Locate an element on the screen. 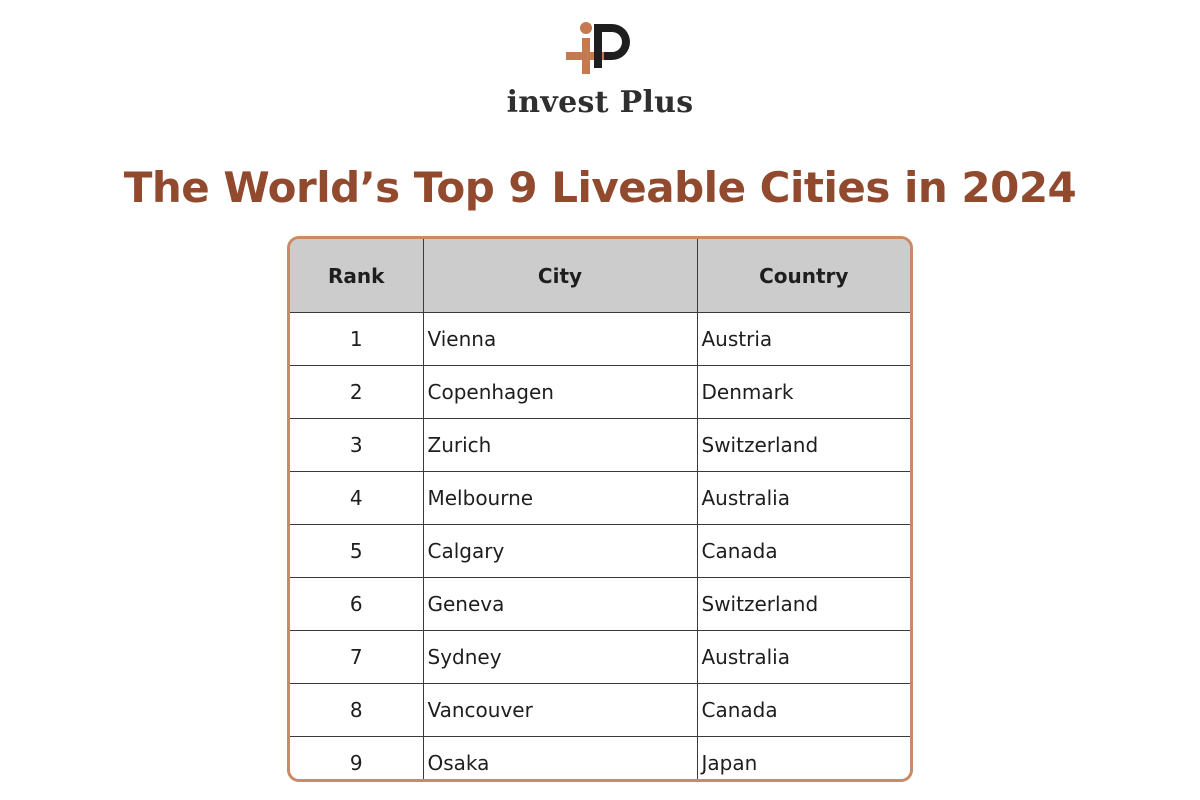  table-row: 6 Geneva Switzerland is located at coordinates (600, 604).